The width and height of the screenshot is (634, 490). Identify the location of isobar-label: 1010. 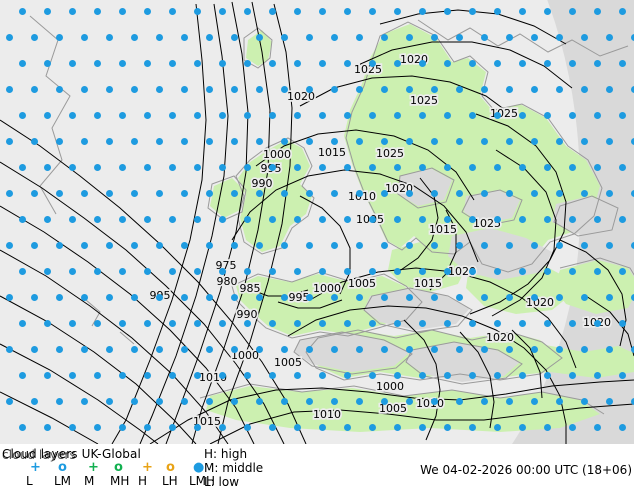
(362, 196).